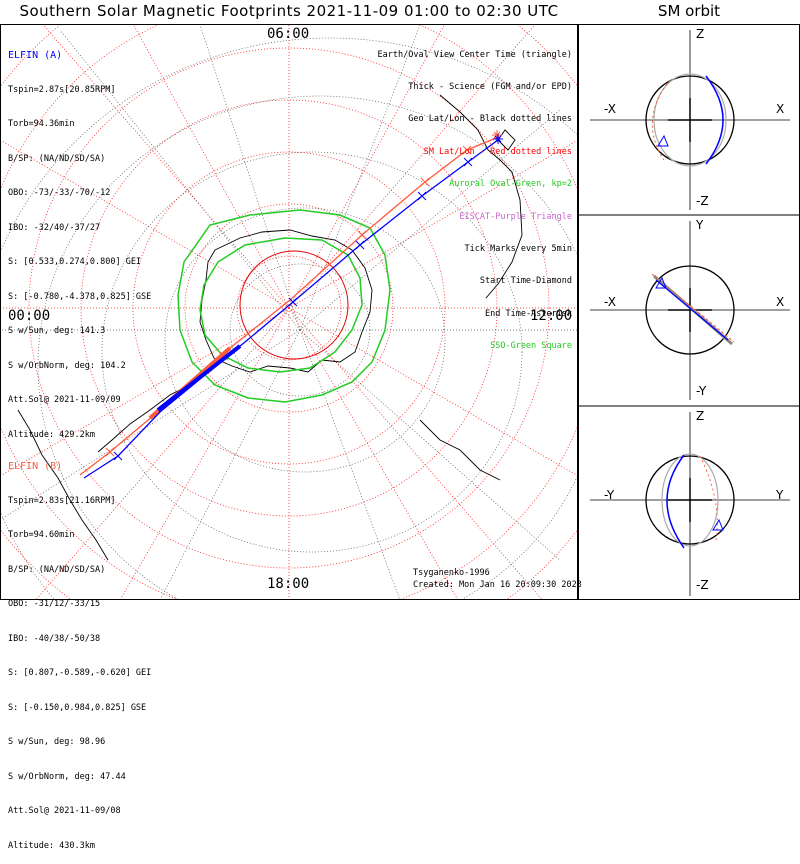 The height and width of the screenshot is (864, 800). Describe the element at coordinates (288, 34) in the screenshot. I see `mlt-label-top: 06:00` at that location.